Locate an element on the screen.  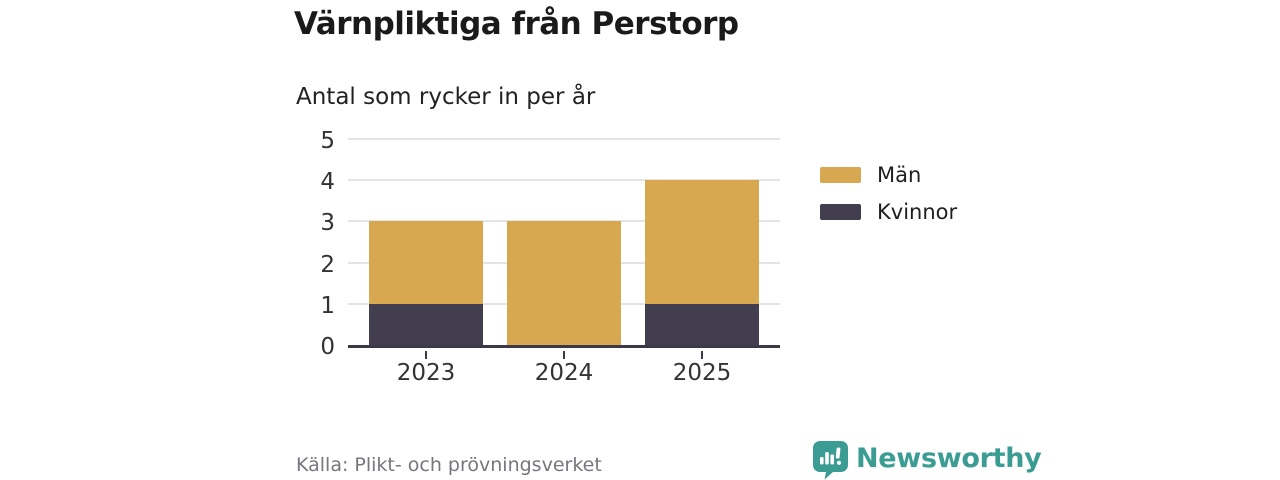
legend-swatch-män is located at coordinates (840, 175).